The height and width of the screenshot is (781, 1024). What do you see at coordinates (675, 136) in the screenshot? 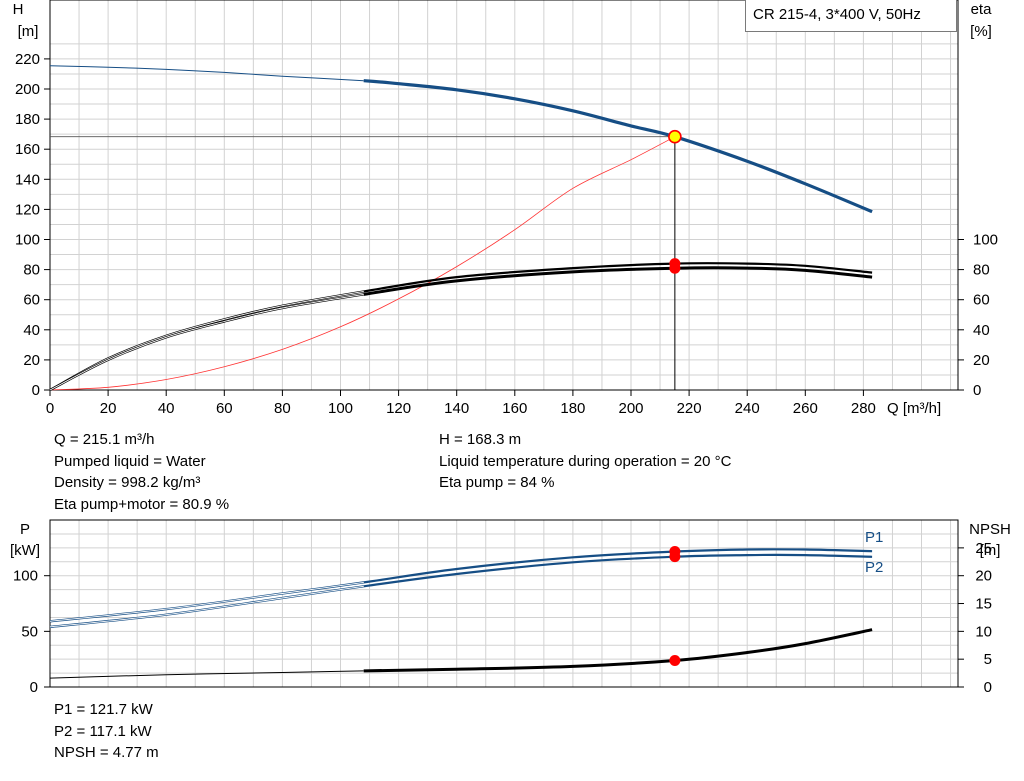
I see `duty-point-marker` at bounding box center [675, 136].